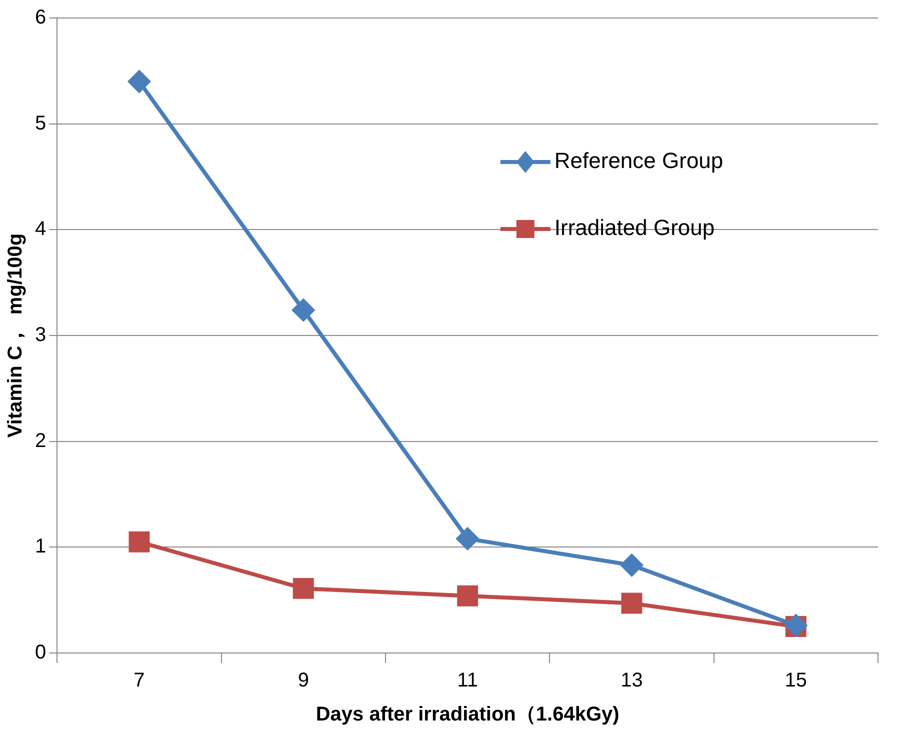 The width and height of the screenshot is (898, 731). Describe the element at coordinates (639, 161) in the screenshot. I see `legend-label: Reference Group` at that location.